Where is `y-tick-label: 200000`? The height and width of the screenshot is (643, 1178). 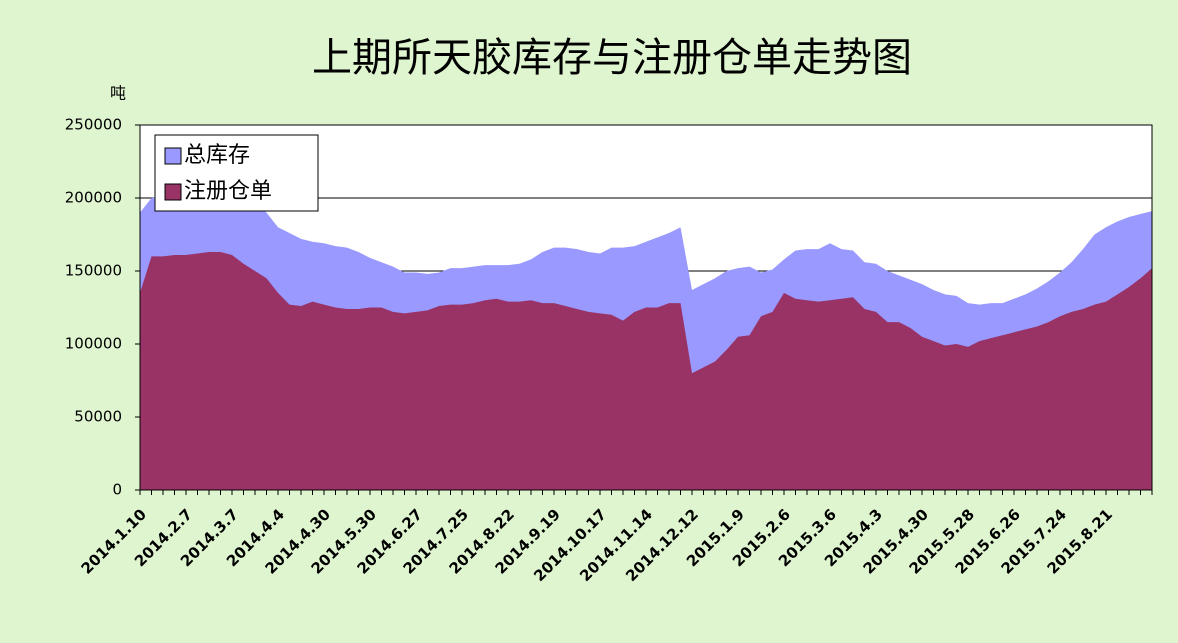 y-tick-label: 200000 is located at coordinates (93, 198).